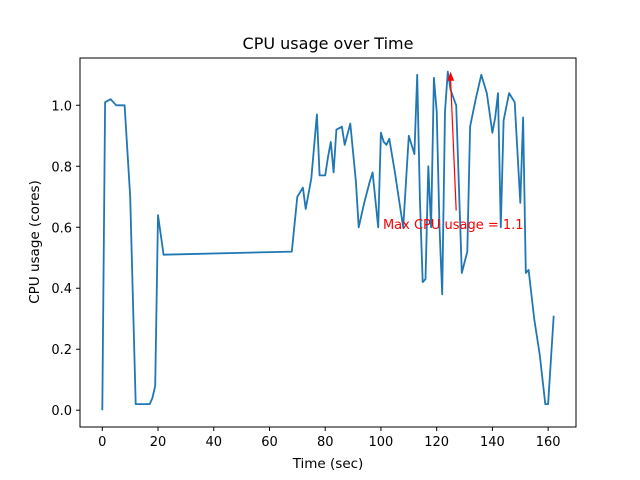 This screenshot has height=480, width=640. What do you see at coordinates (61, 167) in the screenshot?
I see `y-tick-label: 0.8` at bounding box center [61, 167].